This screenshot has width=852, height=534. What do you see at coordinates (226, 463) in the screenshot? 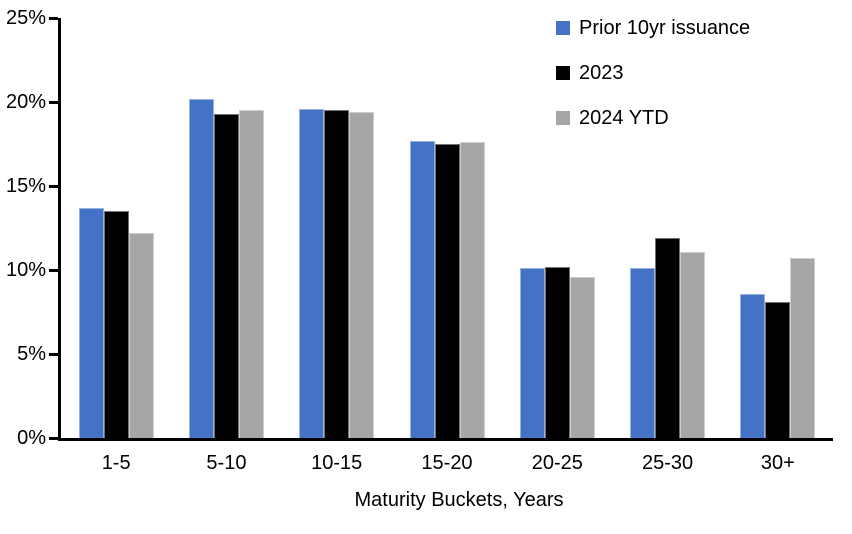
I see `x-axis-tick-label: 5-10` at bounding box center [226, 463].